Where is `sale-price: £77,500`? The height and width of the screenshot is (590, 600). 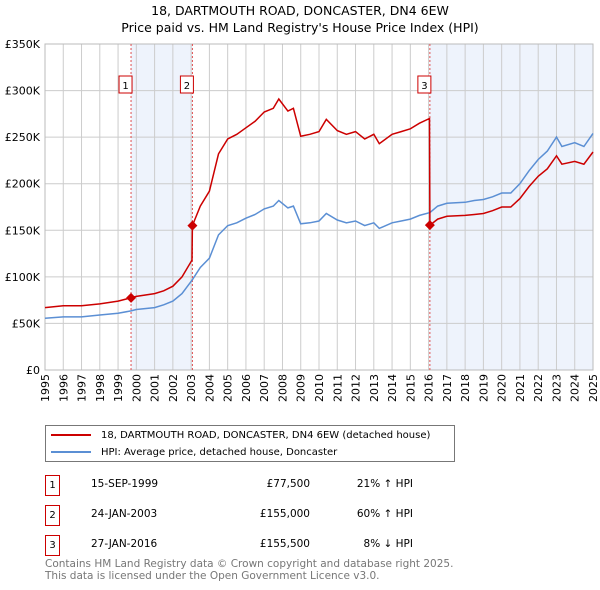
sale-price: £77,500 is located at coordinates (288, 484).